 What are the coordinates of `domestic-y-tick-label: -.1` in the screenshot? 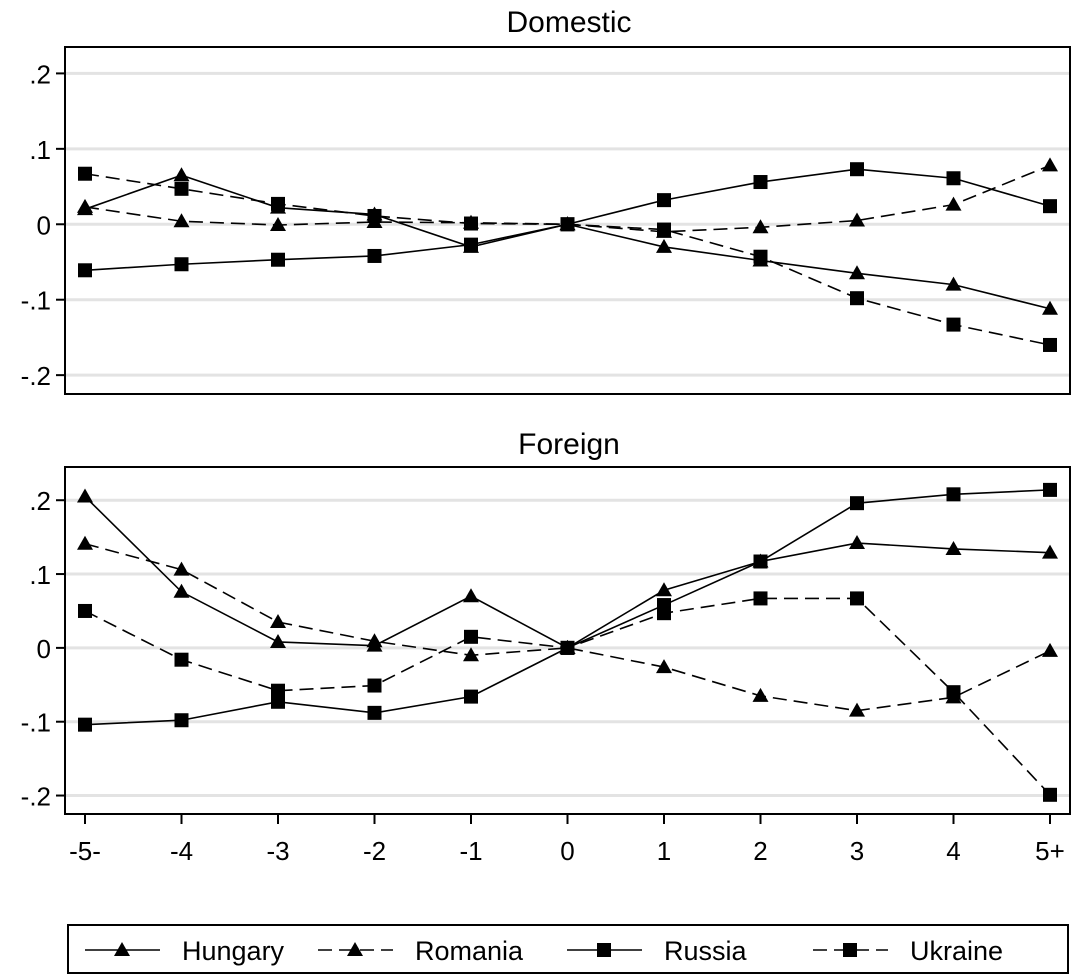 It's located at (36, 301).